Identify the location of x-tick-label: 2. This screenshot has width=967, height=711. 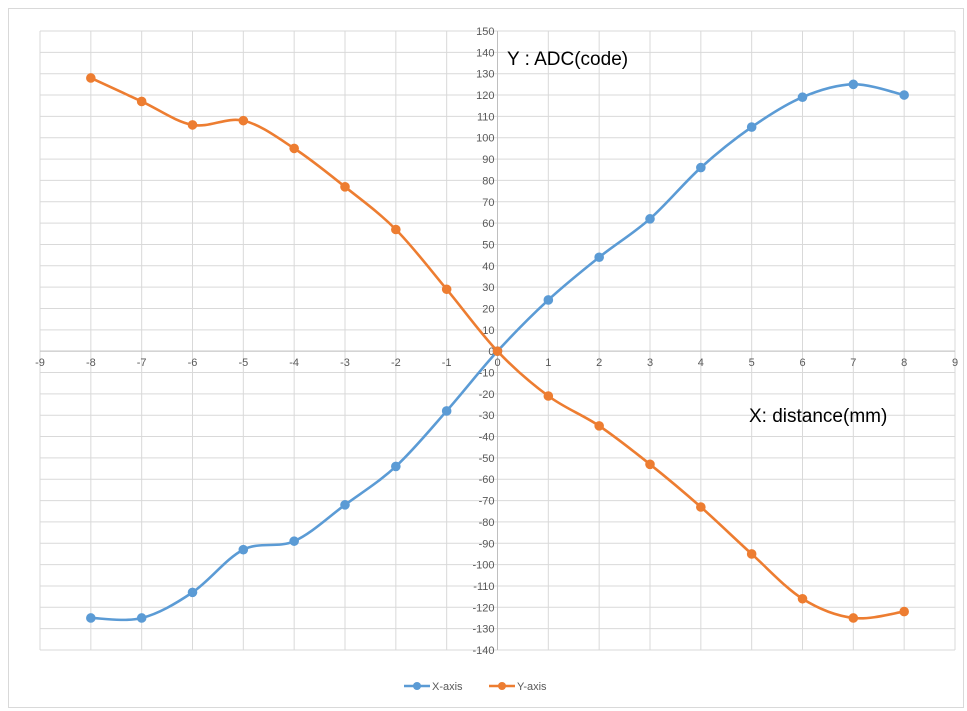
(599, 363).